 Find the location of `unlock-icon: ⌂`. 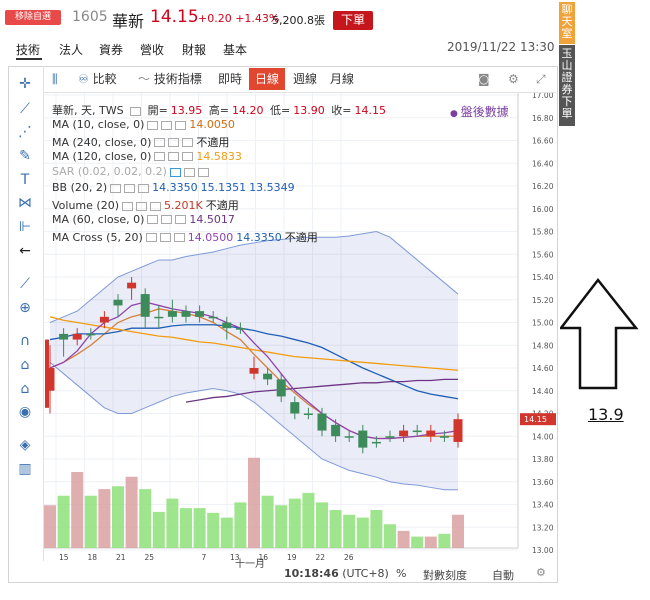

unlock-icon: ⌂ is located at coordinates (25, 389).